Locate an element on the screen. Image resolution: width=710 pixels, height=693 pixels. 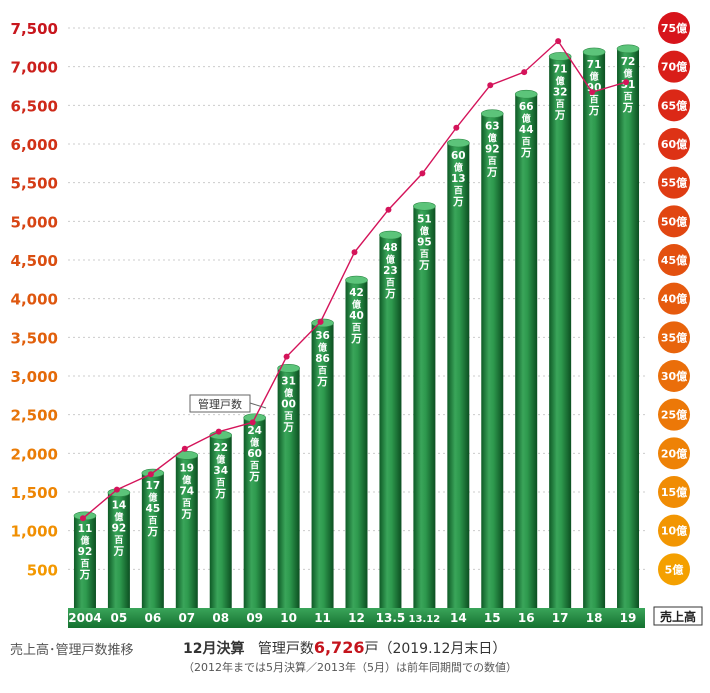
sales-bar-label: 36 is located at coordinates (322, 336).